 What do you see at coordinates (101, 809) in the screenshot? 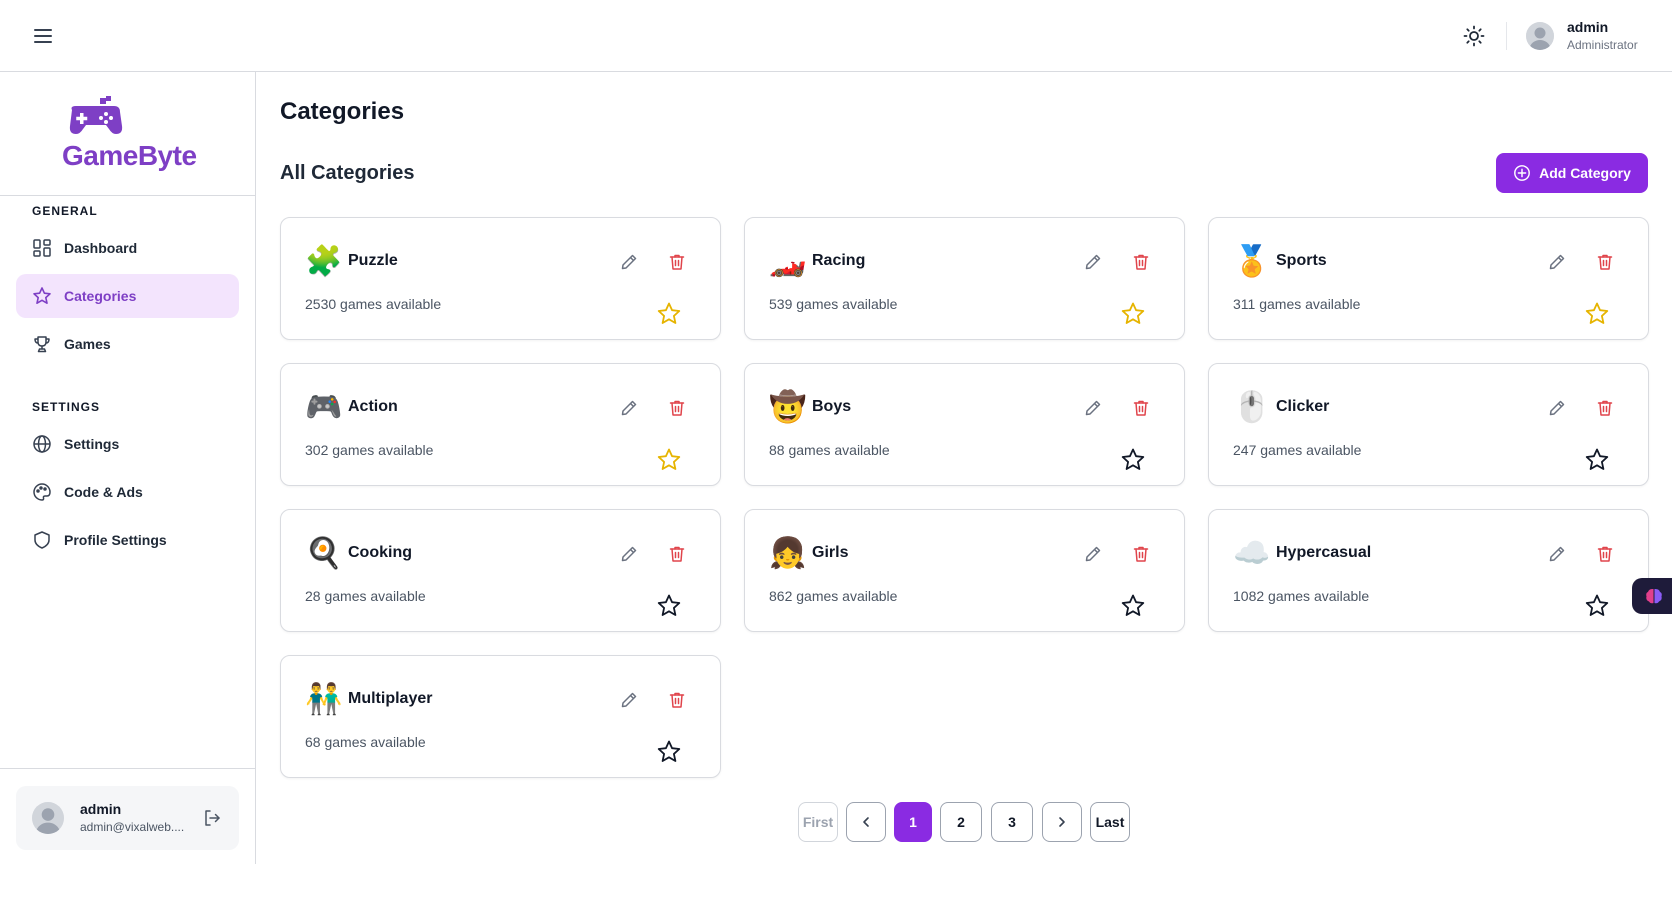
I see `profile-name: admin` at bounding box center [101, 809].